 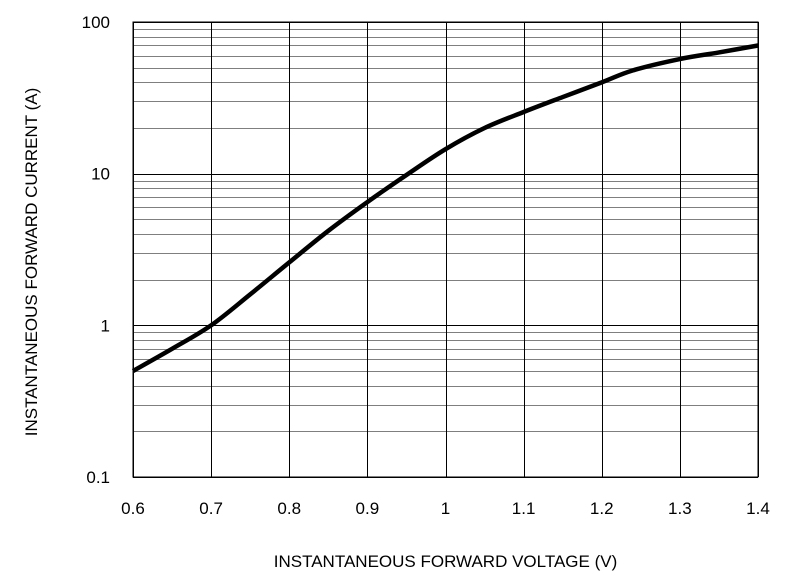 I want to click on x-tick-label: 1.1, so click(x=524, y=508).